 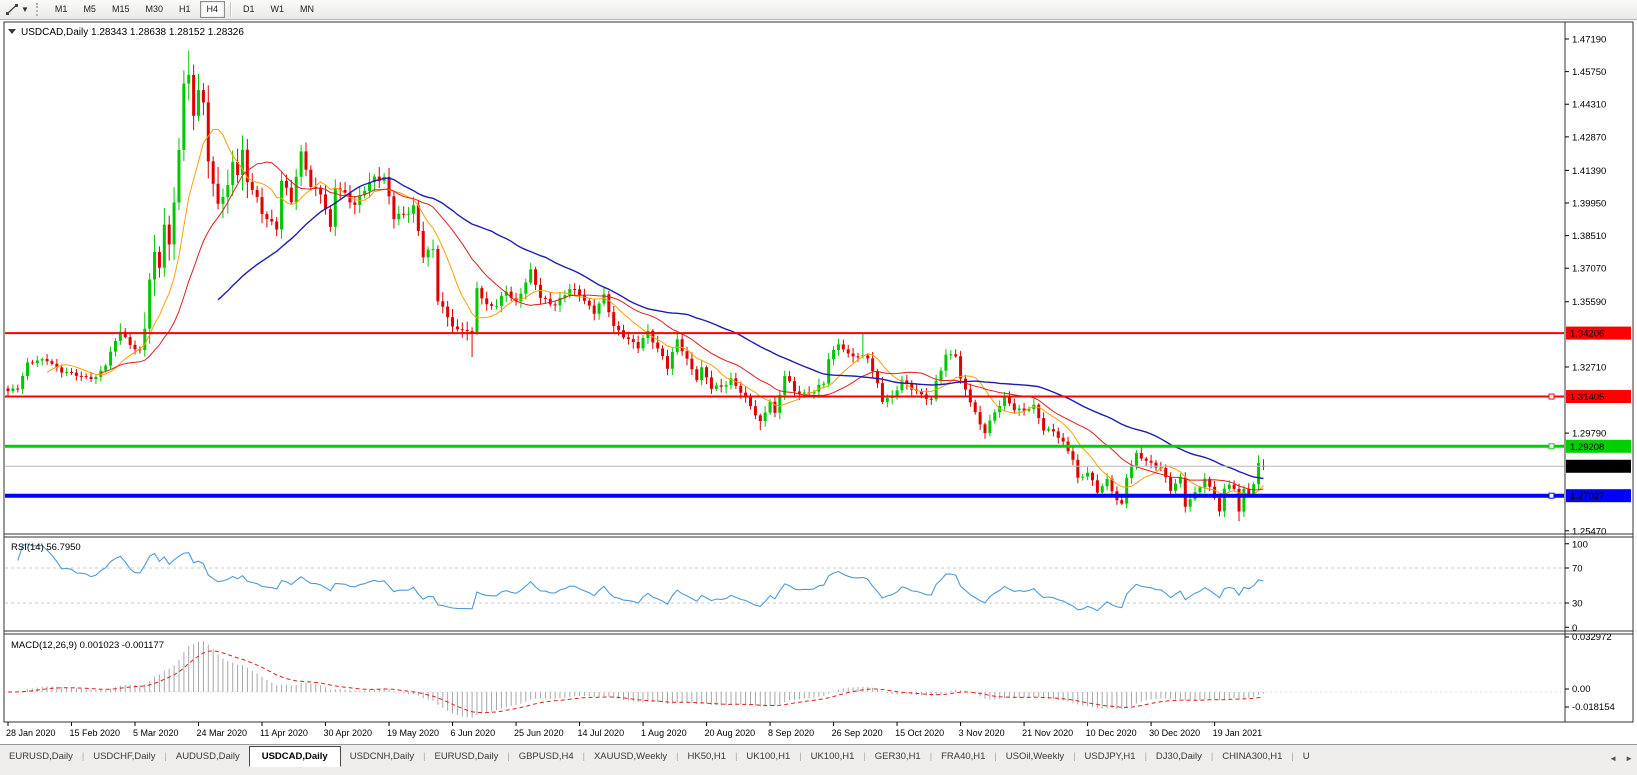 I want to click on tab-usoil-weekly: USOil,Weekly, so click(x=1035, y=756).